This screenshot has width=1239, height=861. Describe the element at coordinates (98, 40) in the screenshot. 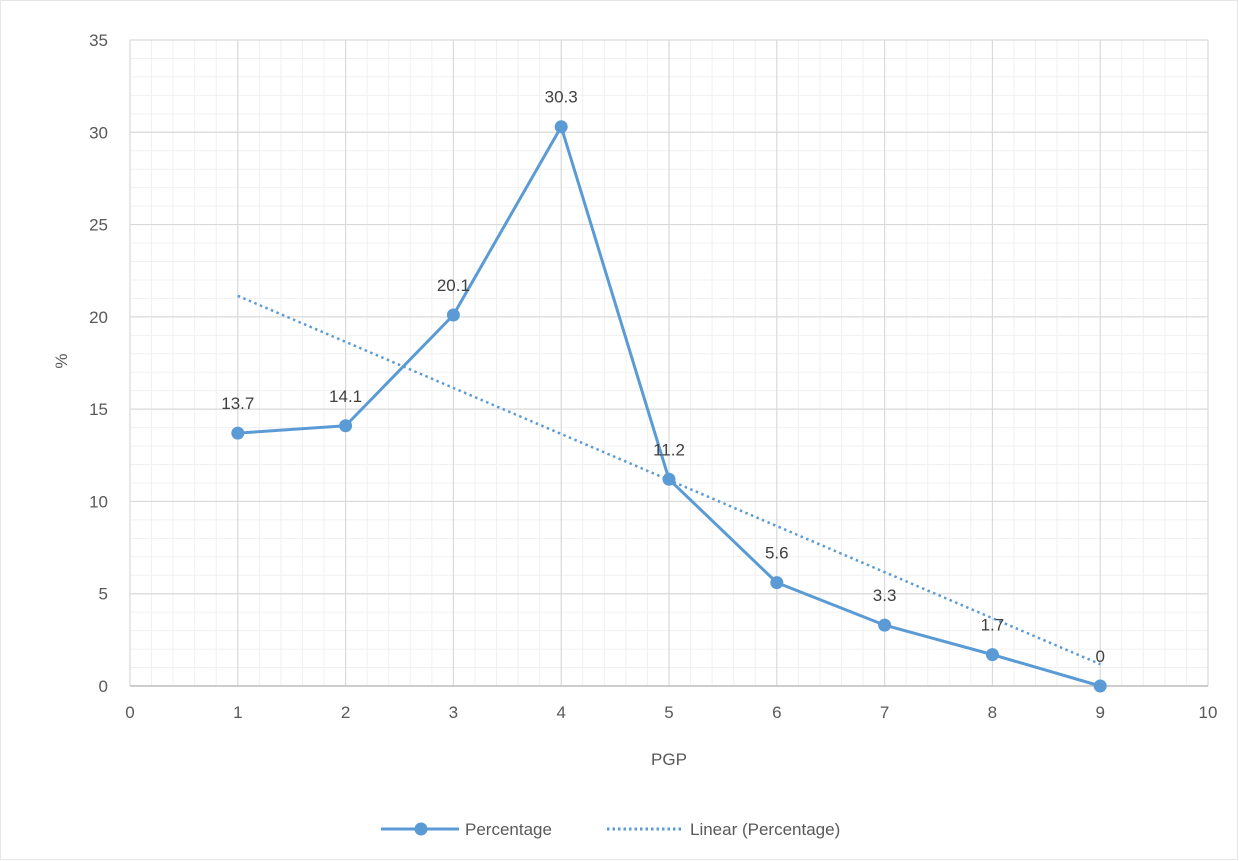

I see `y-tick-label: 35` at that location.